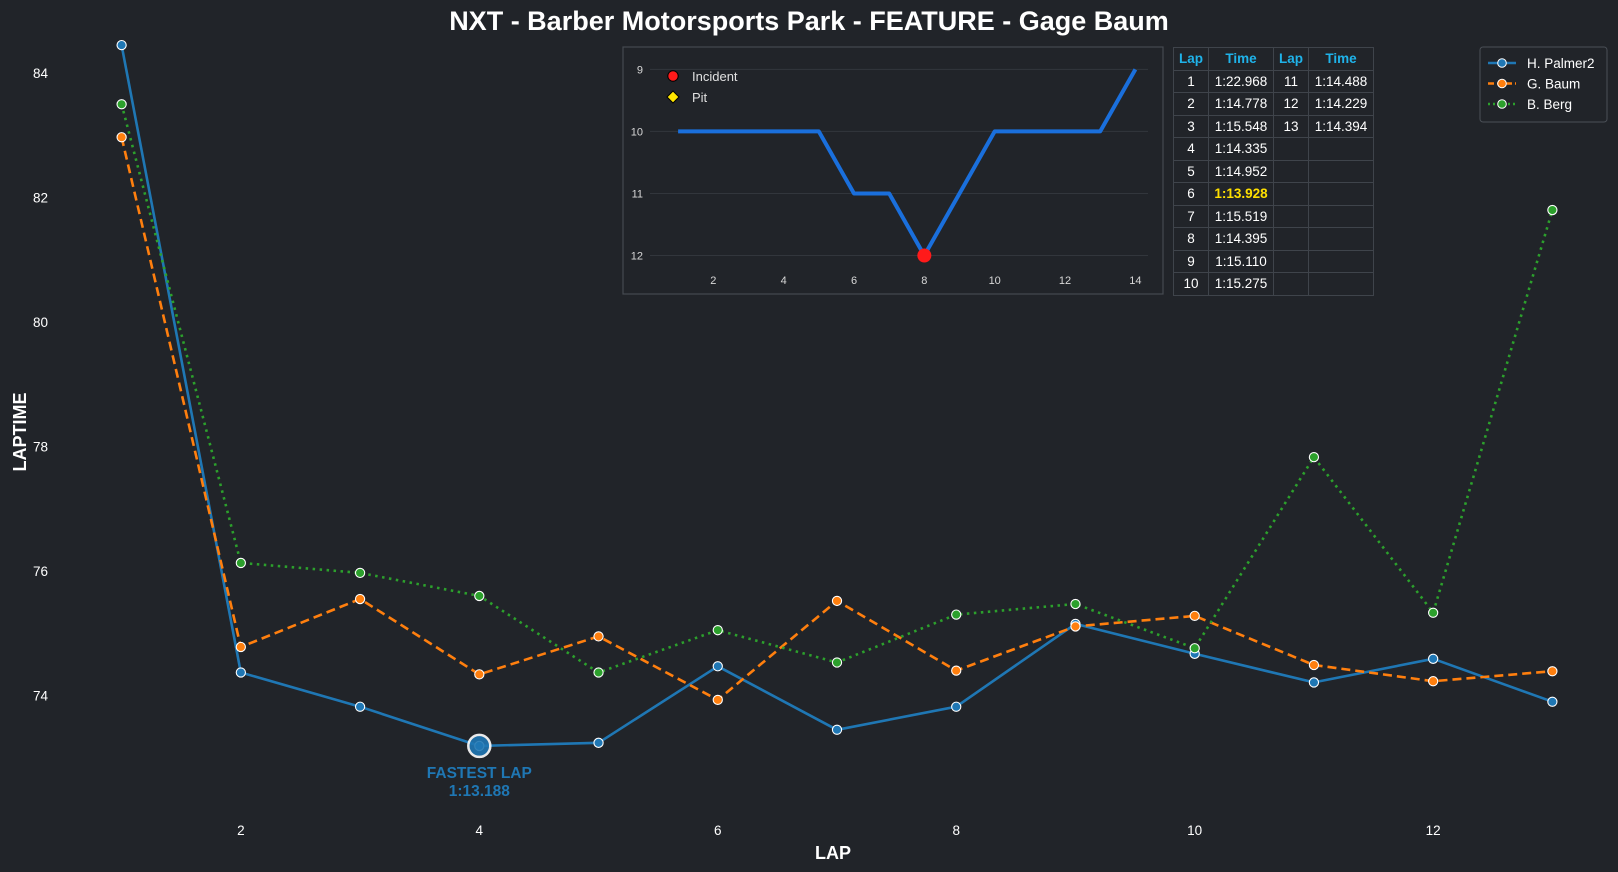 This screenshot has height=872, width=1618. I want to click on table-cell-lap: 11, so click(1291, 81).